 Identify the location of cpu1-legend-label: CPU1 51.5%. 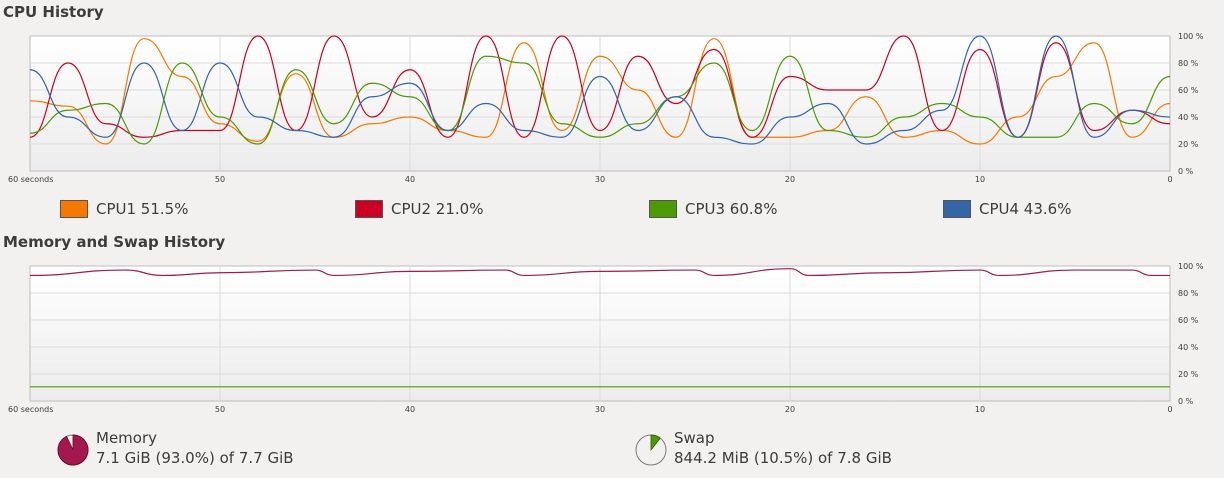
(142, 209).